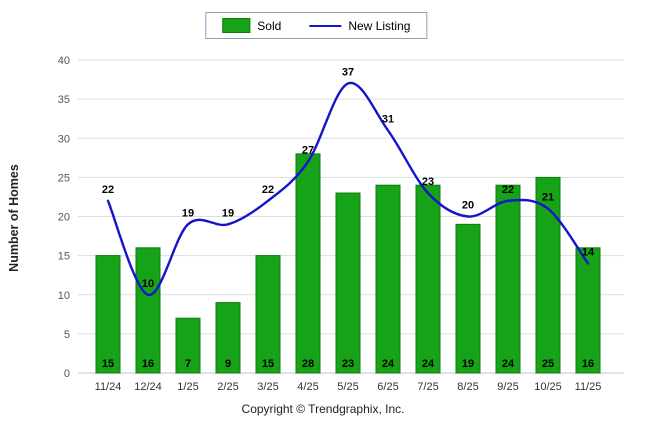 Image resolution: width=646 pixels, height=434 pixels. What do you see at coordinates (64, 139) in the screenshot?
I see `y-tick-label: 30` at bounding box center [64, 139].